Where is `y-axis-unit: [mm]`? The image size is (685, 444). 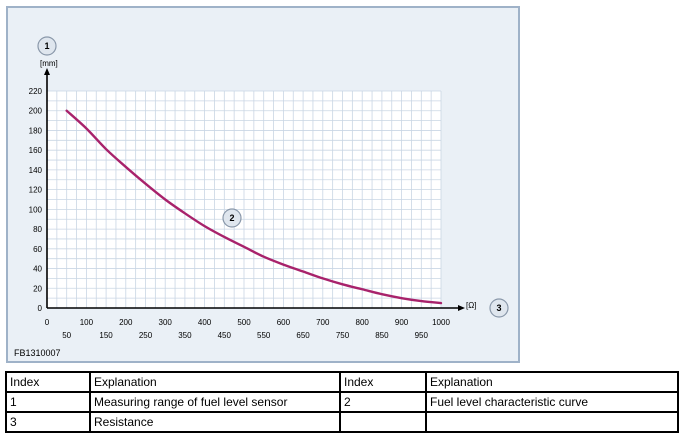
y-axis-unit: [mm] is located at coordinates (49, 63).